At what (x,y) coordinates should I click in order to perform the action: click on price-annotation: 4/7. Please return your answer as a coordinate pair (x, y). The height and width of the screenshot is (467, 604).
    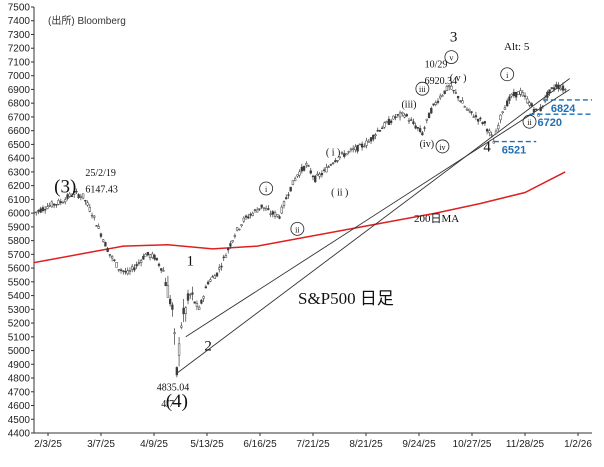
    Looking at the image, I should click on (167, 404).